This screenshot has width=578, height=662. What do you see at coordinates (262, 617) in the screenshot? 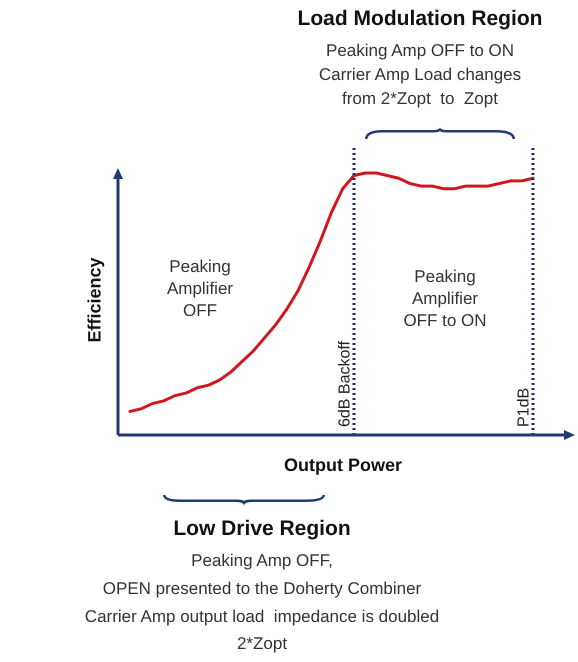
I see `text: Carrier Amp output load impedance is doubled` at bounding box center [262, 617].